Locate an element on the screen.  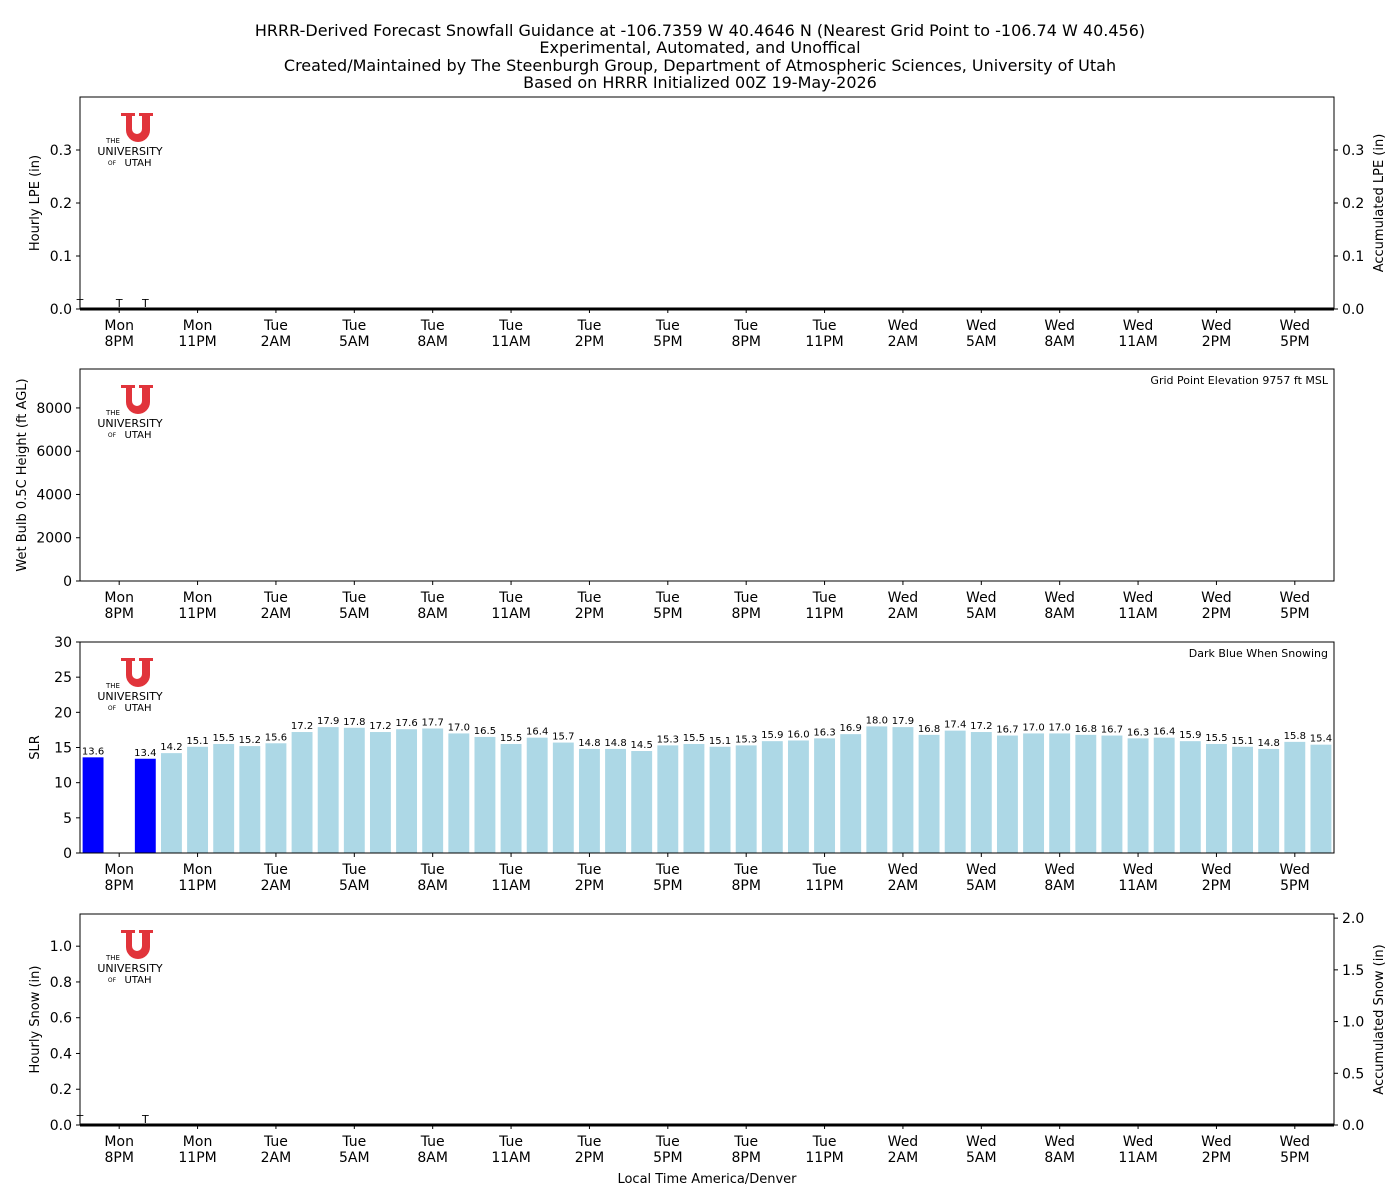
y-tick-label: 0.6 is located at coordinates (61, 1019).